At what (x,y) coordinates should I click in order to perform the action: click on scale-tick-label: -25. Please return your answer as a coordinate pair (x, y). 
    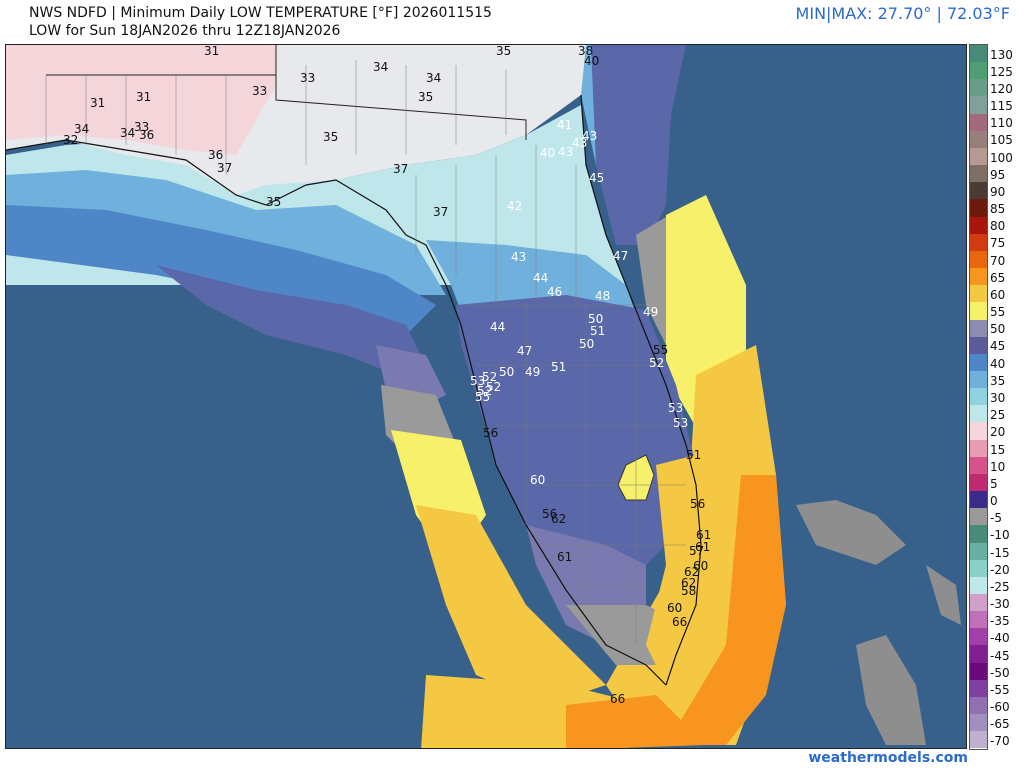
    Looking at the image, I should click on (1000, 586).